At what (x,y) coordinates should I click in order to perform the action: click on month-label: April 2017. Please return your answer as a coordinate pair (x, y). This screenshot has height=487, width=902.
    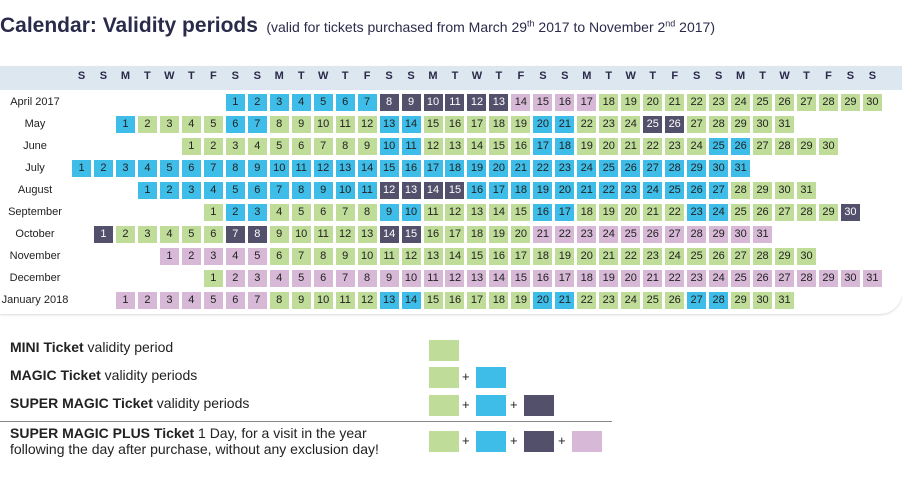
    Looking at the image, I should click on (35, 102).